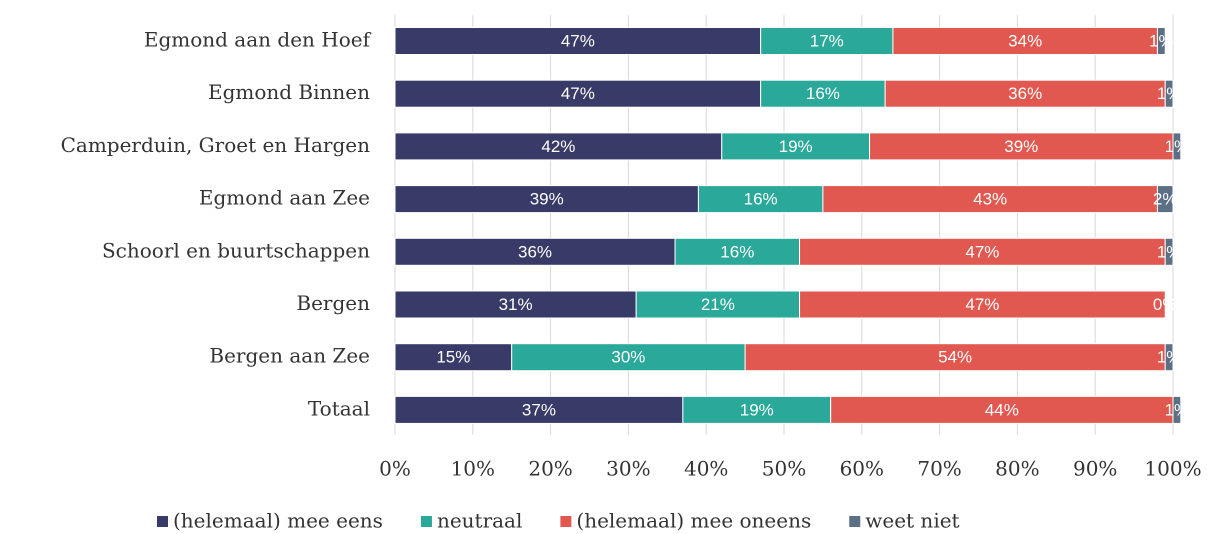 This screenshot has height=534, width=1208. I want to click on legend-label: (helemaal) mee oneens, so click(693, 521).